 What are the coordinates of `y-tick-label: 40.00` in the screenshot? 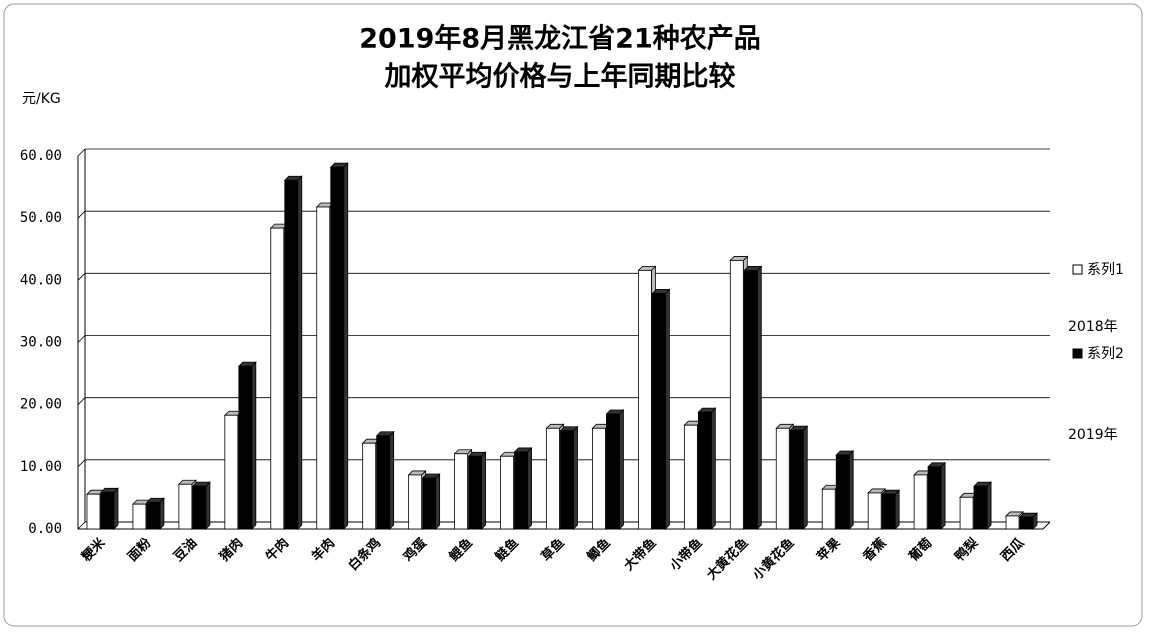 It's located at (41, 280).